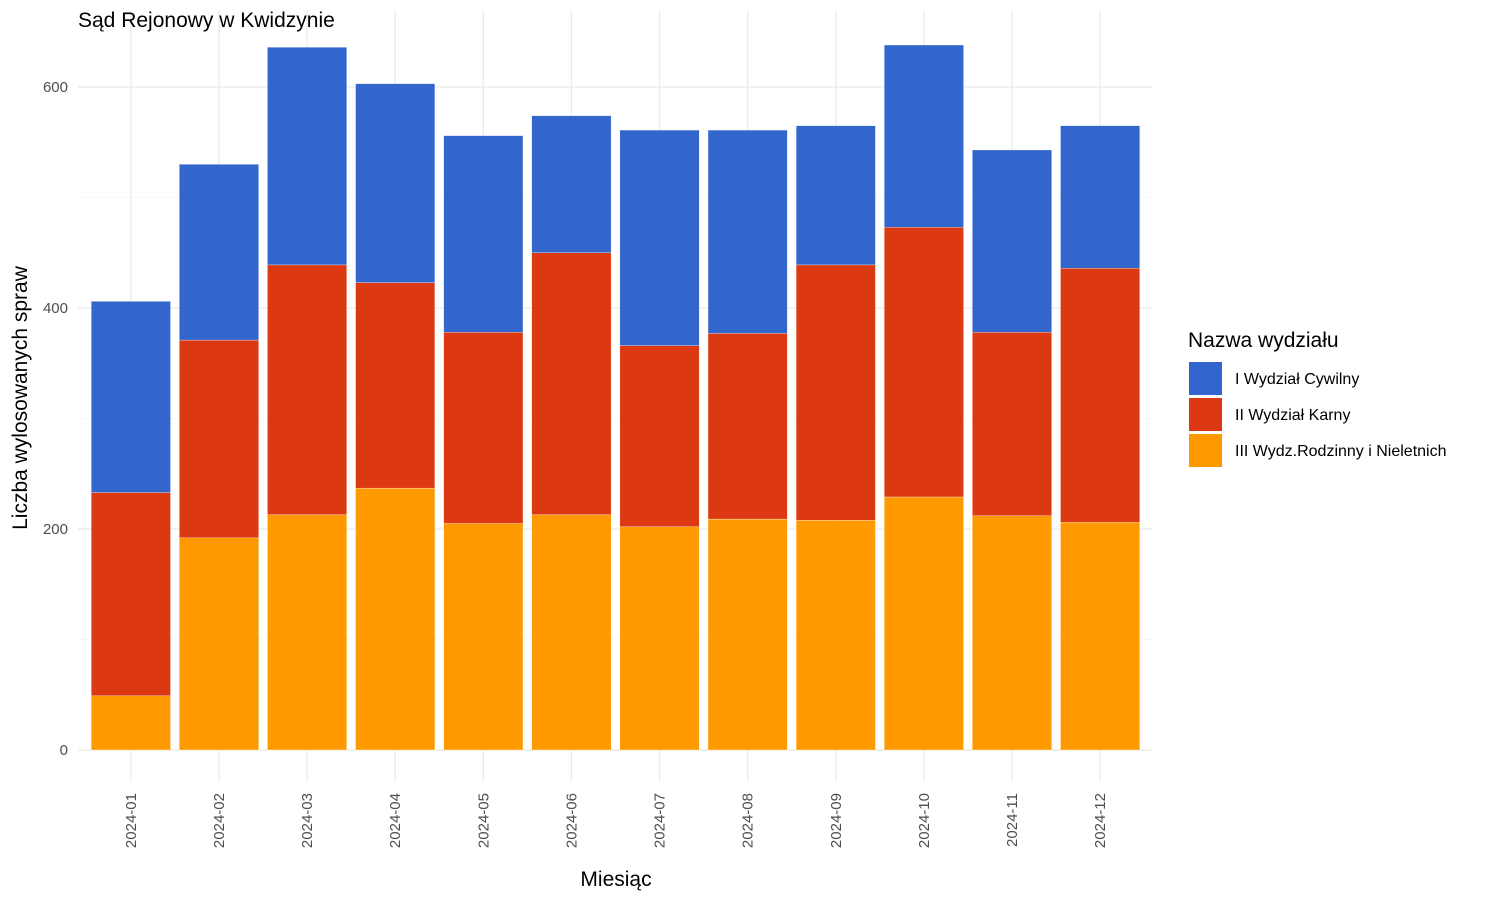  What do you see at coordinates (1100, 820) in the screenshot?
I see `x-tick-label: 2024-12` at bounding box center [1100, 820].